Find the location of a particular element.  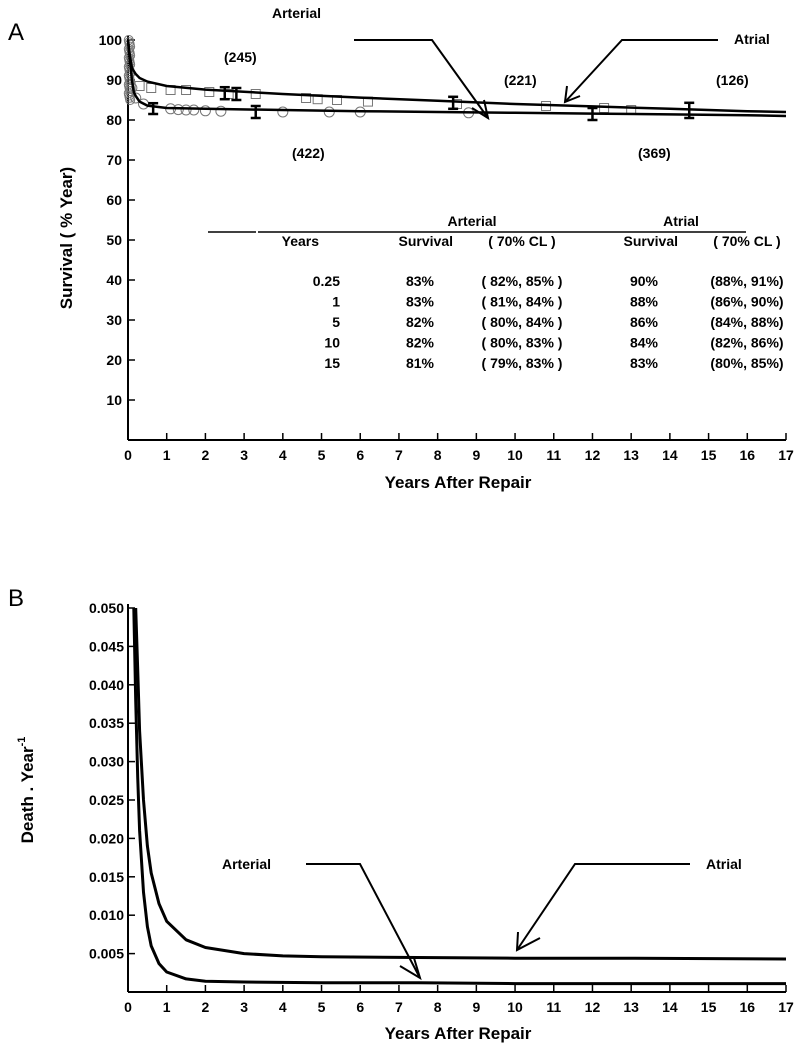

panel-b-x-tick-label: 12 is located at coordinates (593, 1007).